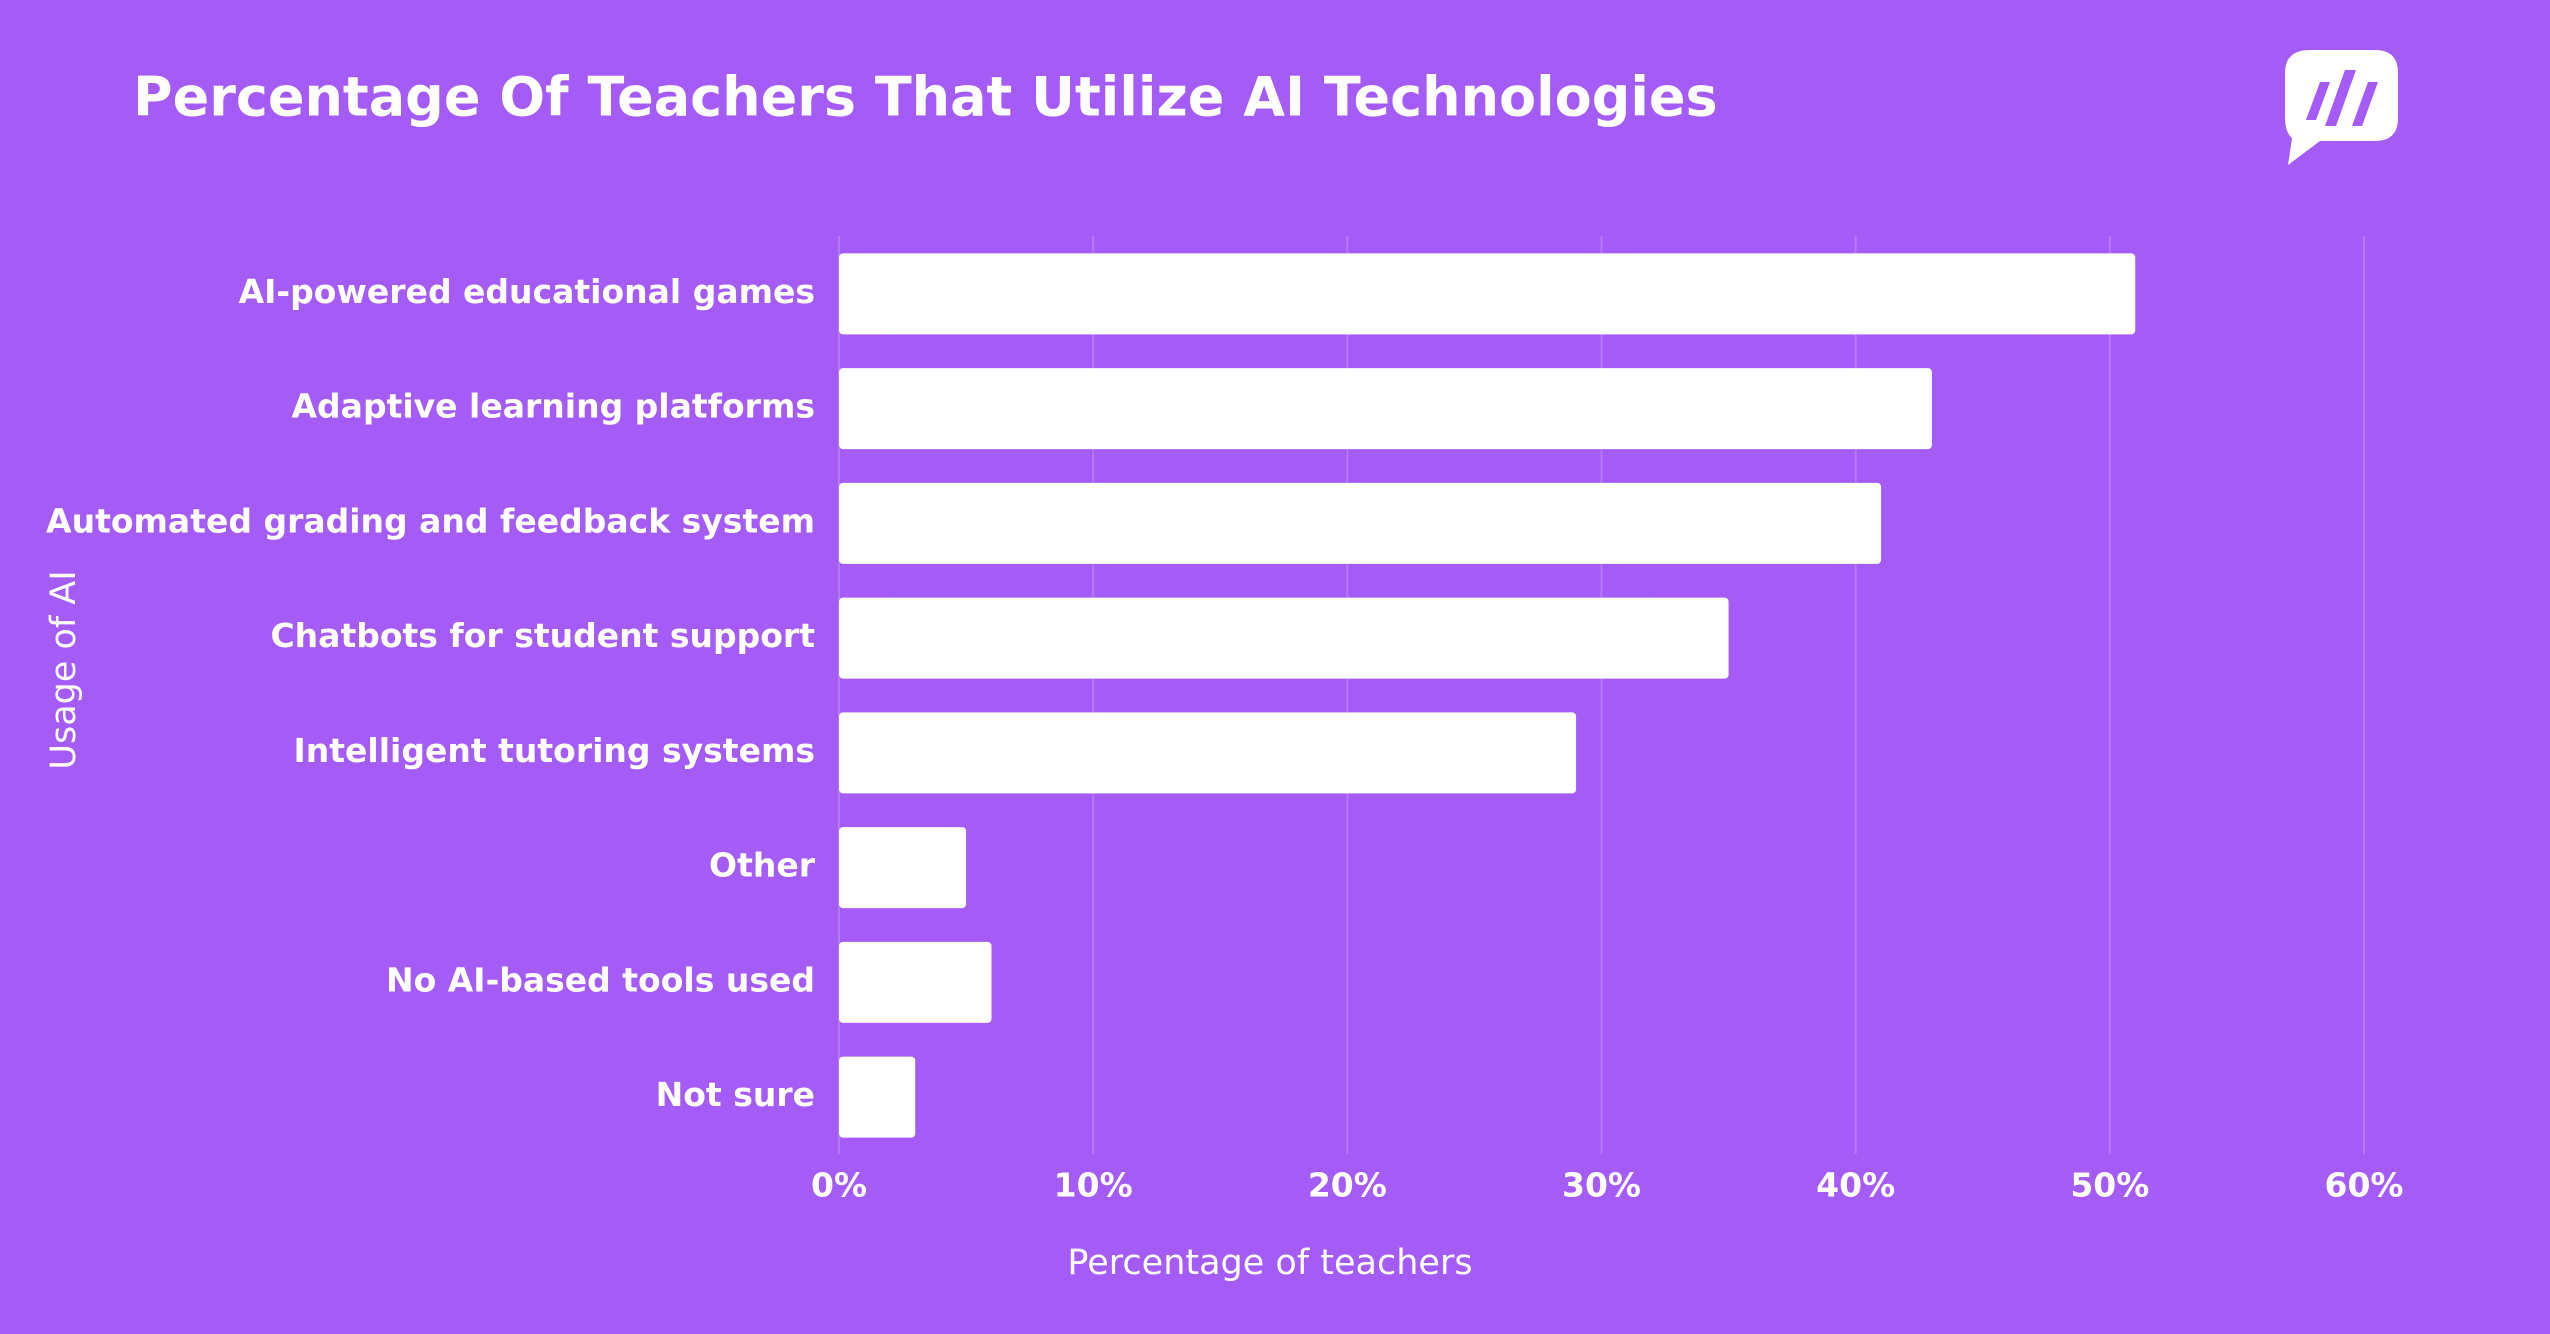  What do you see at coordinates (430, 520) in the screenshot?
I see `y-tick-label: Automated grading and feedback system` at bounding box center [430, 520].